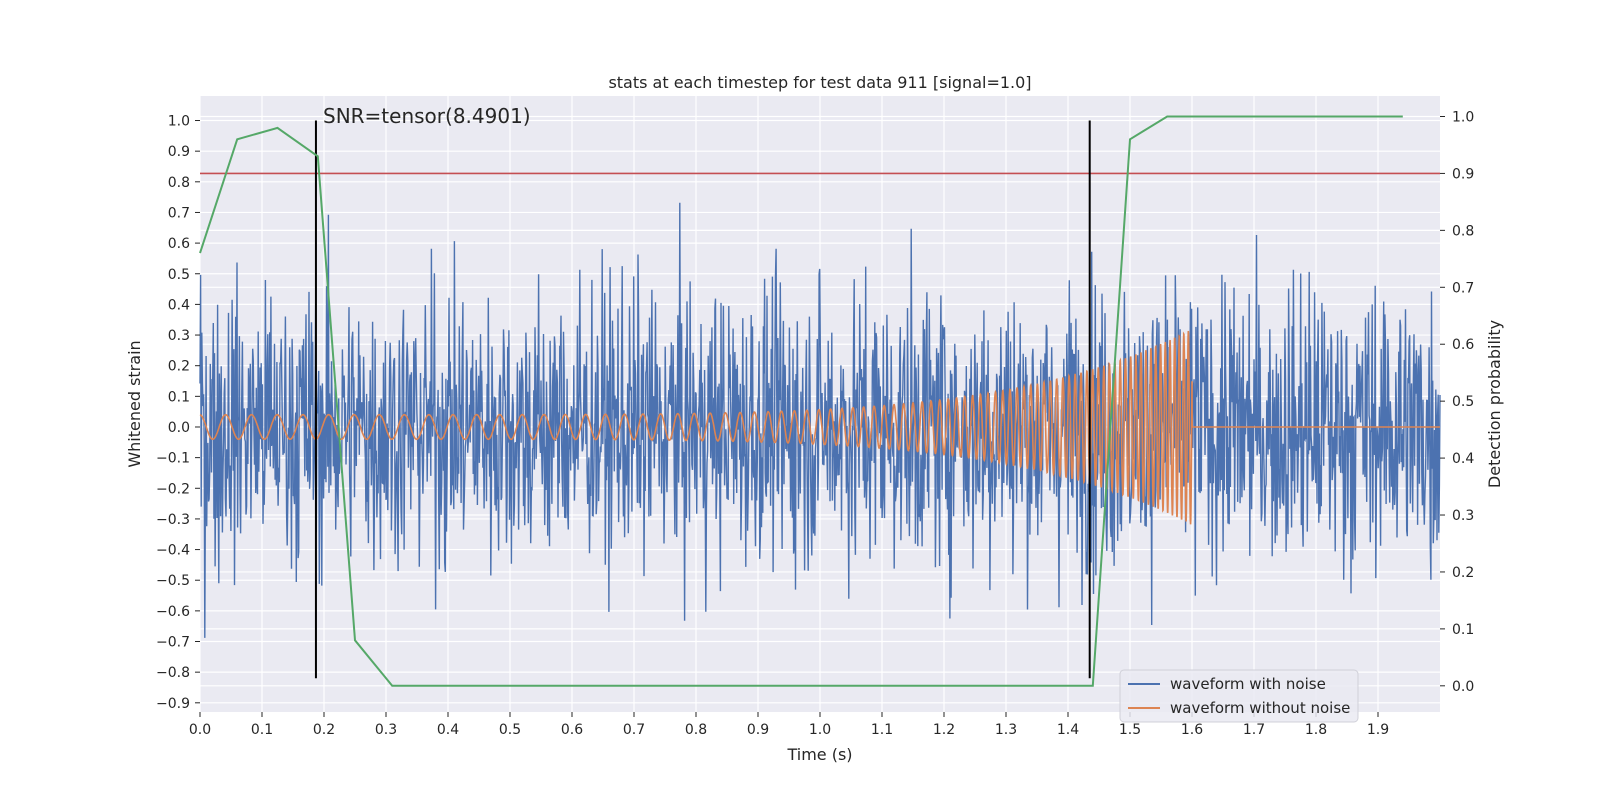 This screenshot has height=804, width=1600. Describe the element at coordinates (173, 489) in the screenshot. I see `y-tick-label: −0.2` at that location.